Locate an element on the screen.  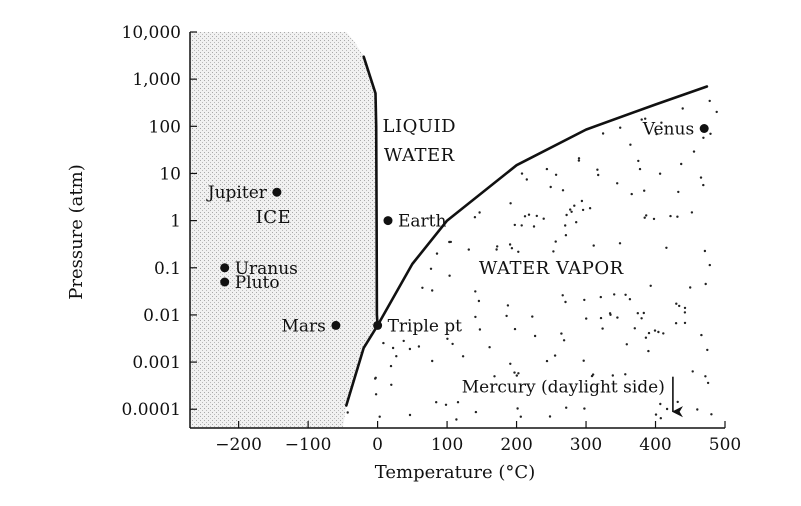
x-tick-label: 0 is located at coordinates (377, 445).